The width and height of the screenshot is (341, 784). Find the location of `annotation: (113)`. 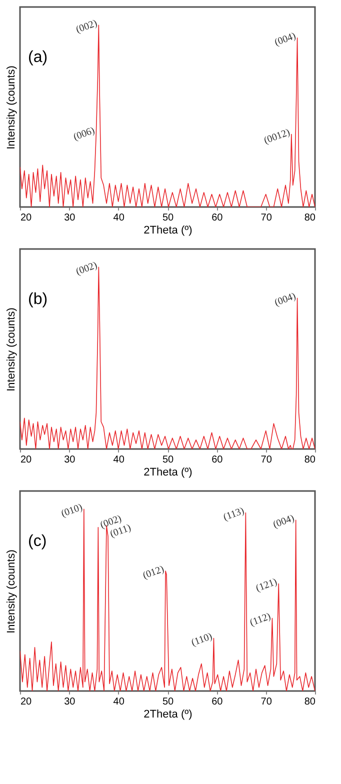

annotation: (113) is located at coordinates (234, 515).